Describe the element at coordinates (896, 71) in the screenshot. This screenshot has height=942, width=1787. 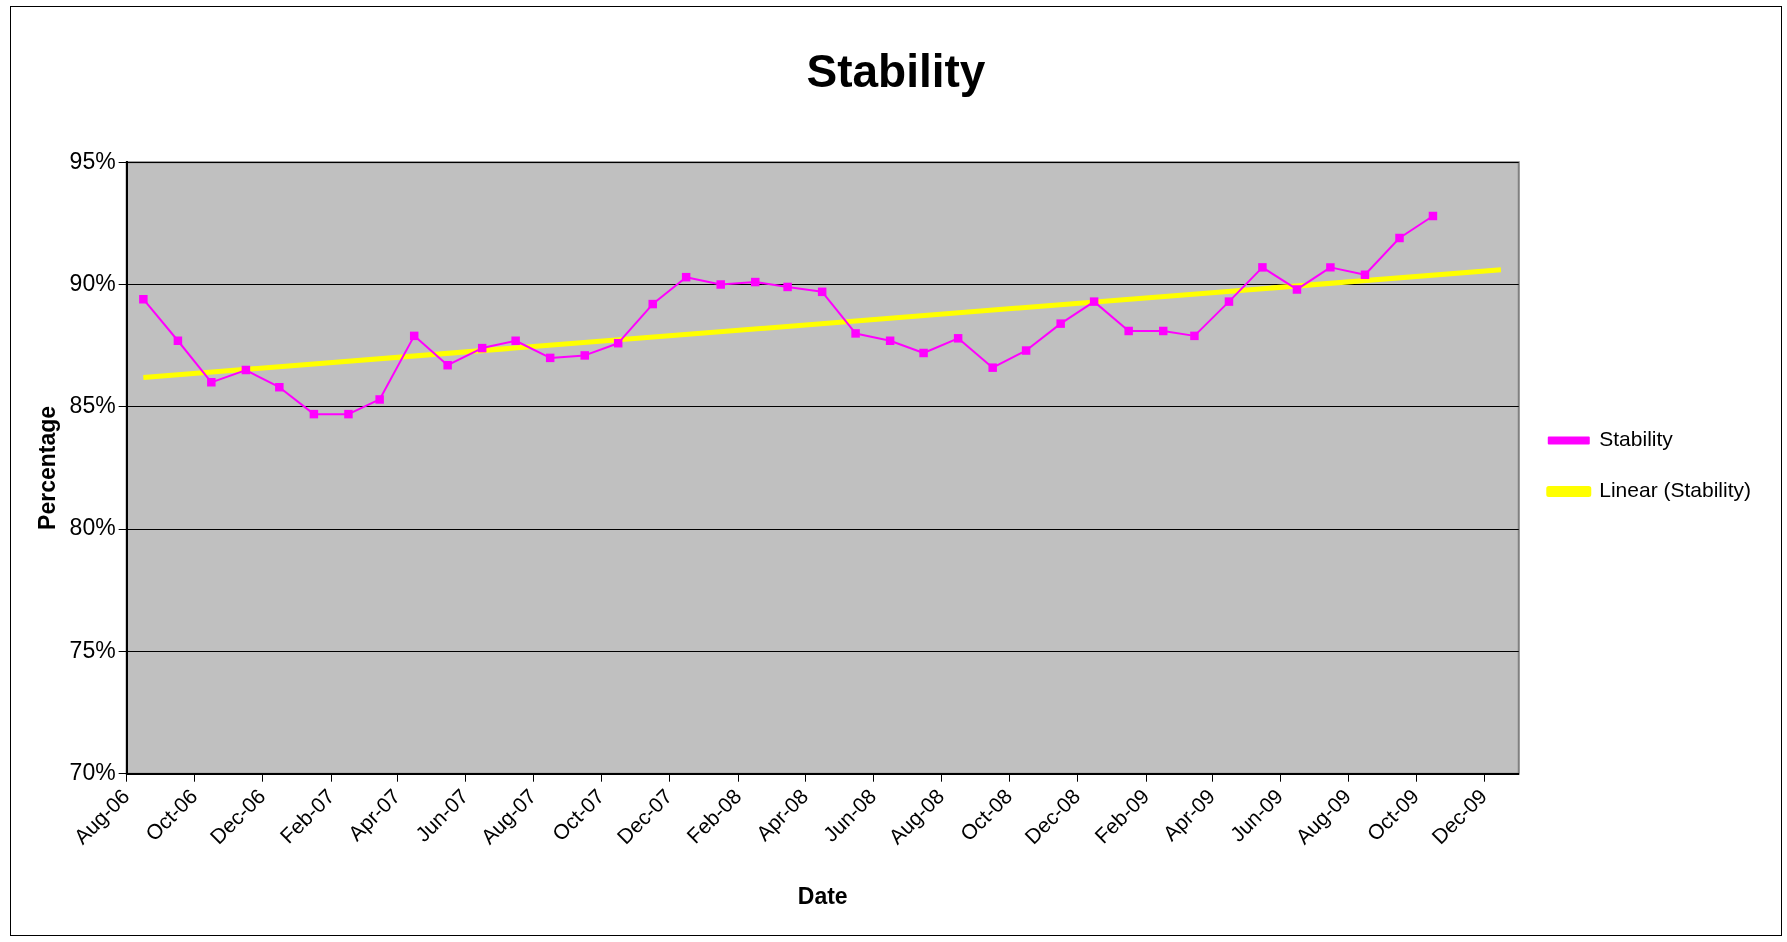
I see `chart-title: Stability` at that location.